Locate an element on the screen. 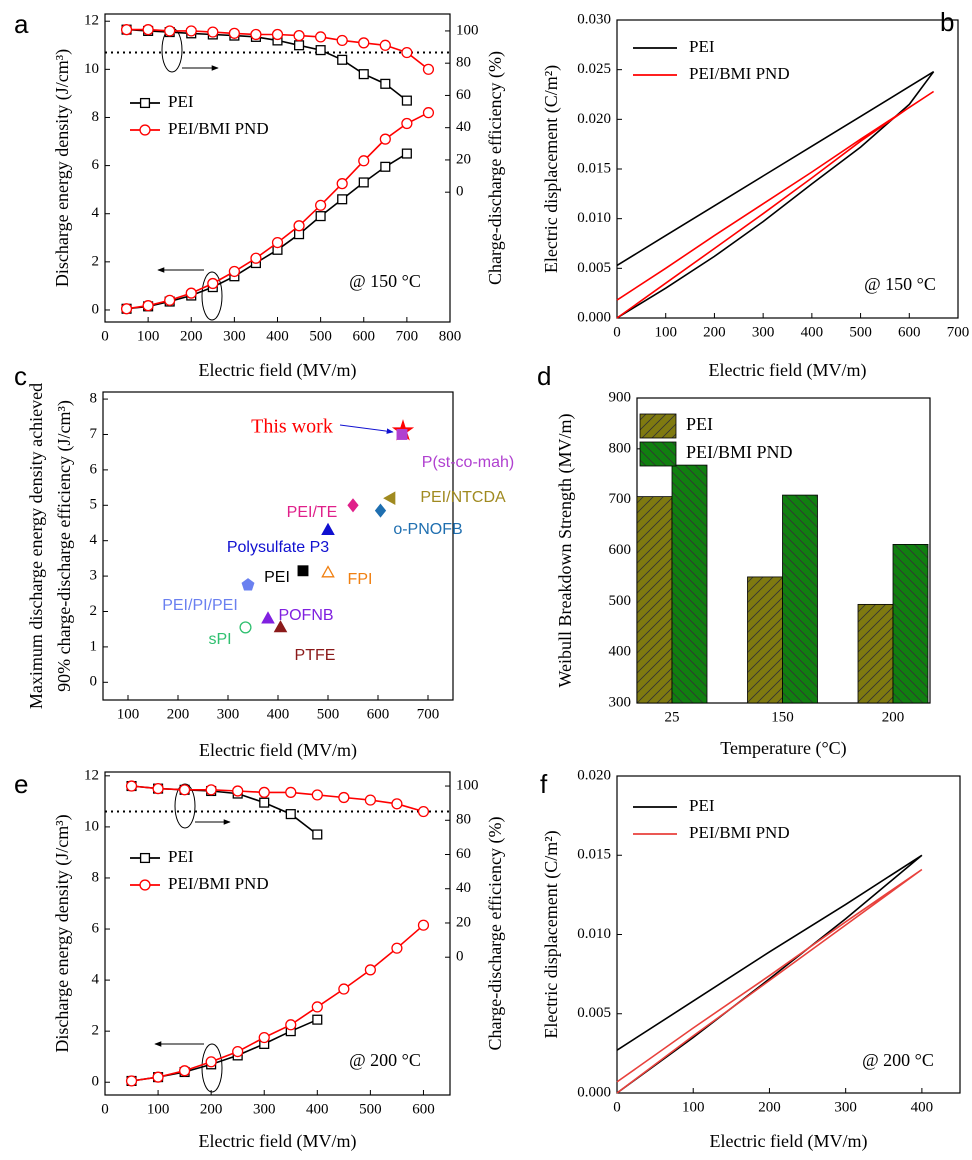  x-tick-label: 800 is located at coordinates (450, 336).